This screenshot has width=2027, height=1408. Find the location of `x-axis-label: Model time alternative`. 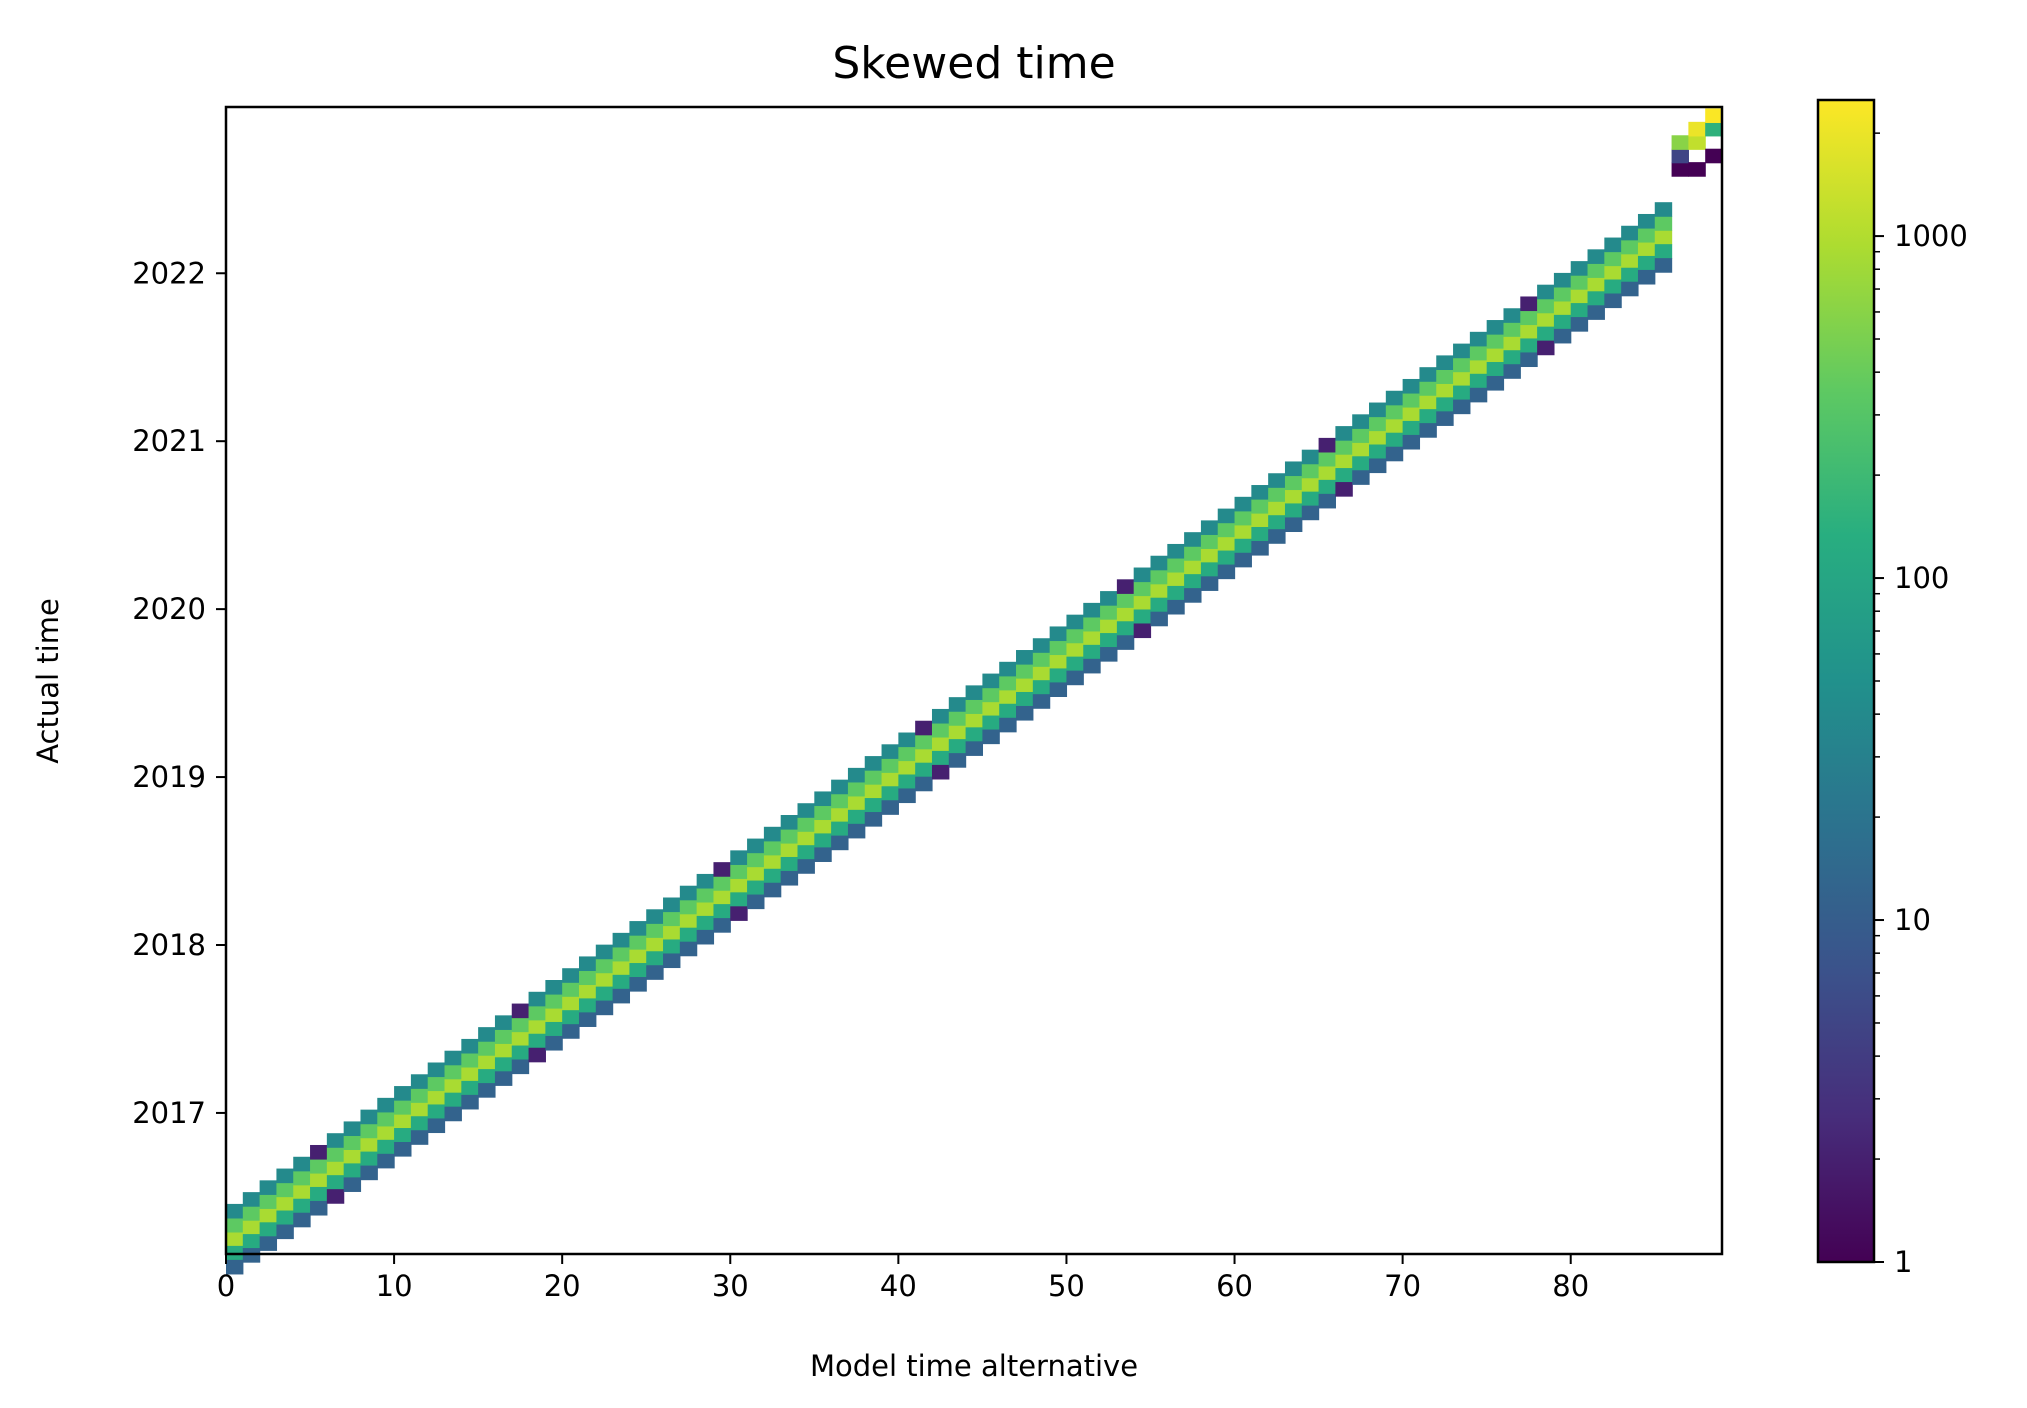

x-axis-label: Model time alternative is located at coordinates (974, 1366).